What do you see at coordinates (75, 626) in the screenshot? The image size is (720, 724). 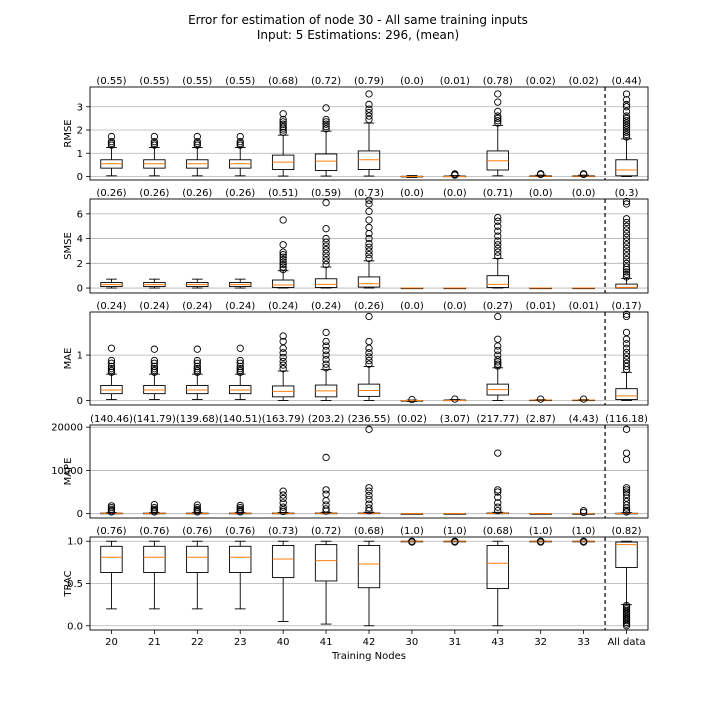 I see `y-tick-label: 0.0` at bounding box center [75, 626].